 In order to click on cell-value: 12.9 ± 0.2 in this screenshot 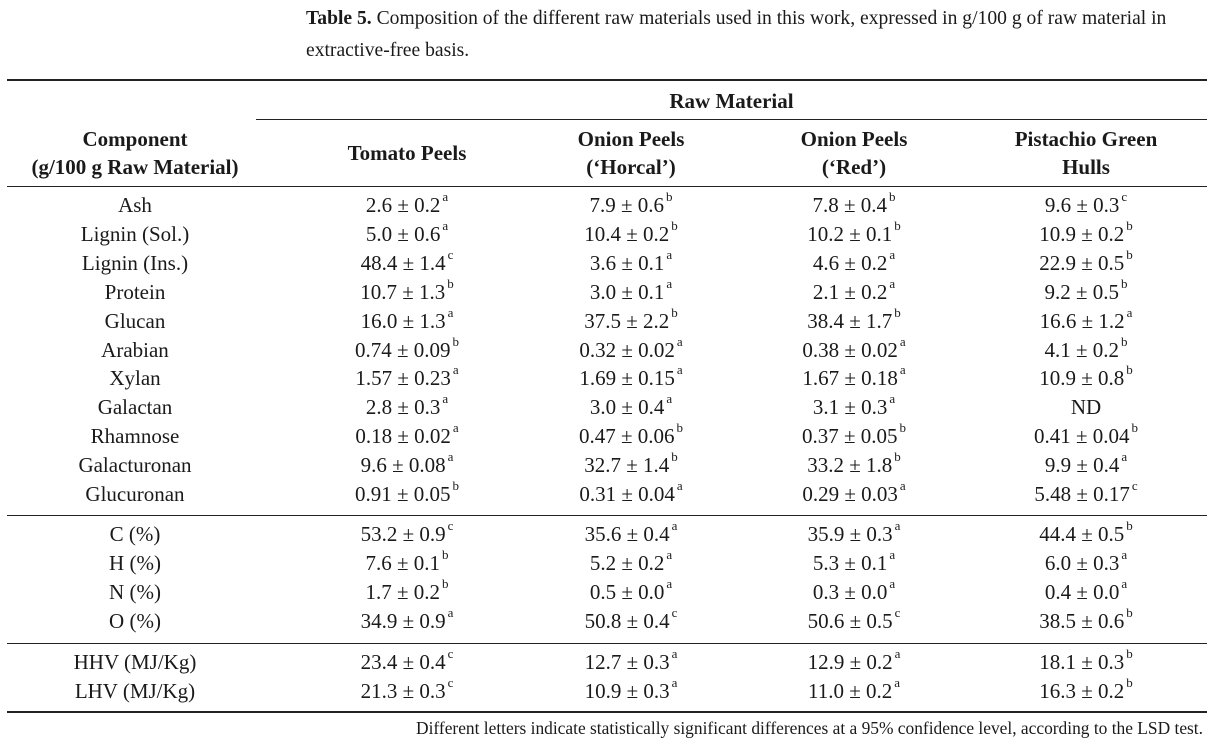, I will do `click(850, 662)`.